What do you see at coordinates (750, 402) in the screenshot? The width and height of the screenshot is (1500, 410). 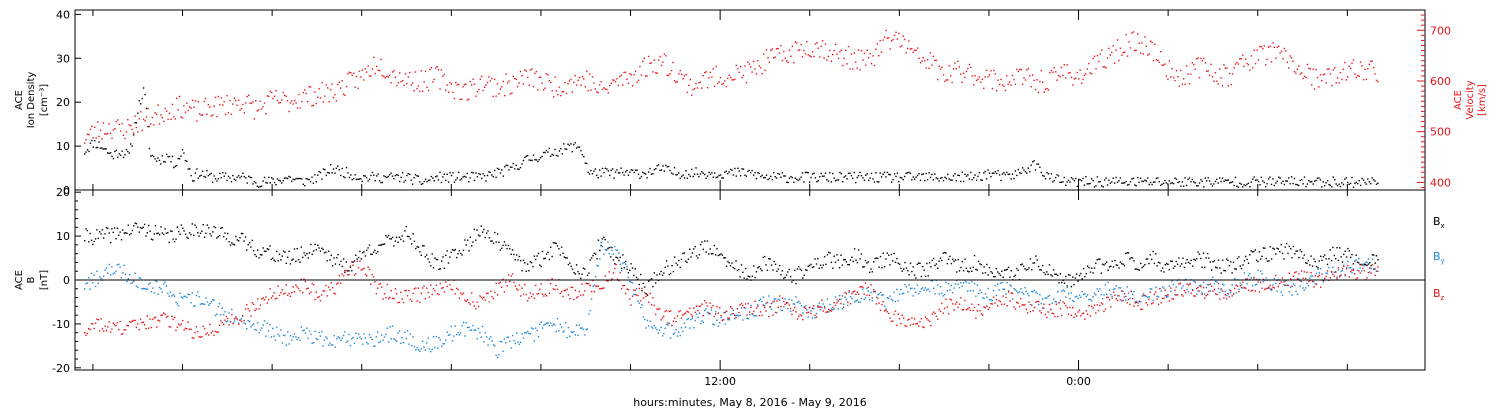 I see `time-axis-title: hours:minutes, May 8, 2016 - May 9, 2016` at bounding box center [750, 402].